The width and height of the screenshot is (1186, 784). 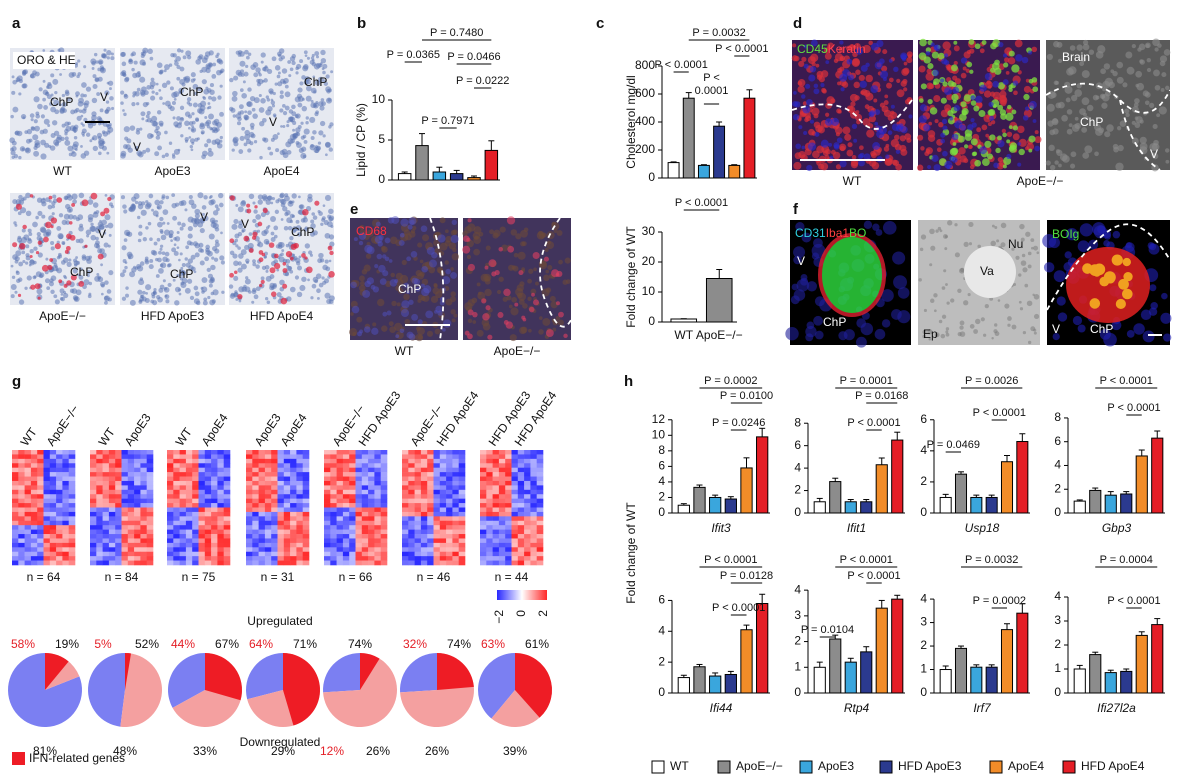 What do you see at coordinates (107, 437) in the screenshot?
I see `heatmap-column-label: WT` at bounding box center [107, 437].